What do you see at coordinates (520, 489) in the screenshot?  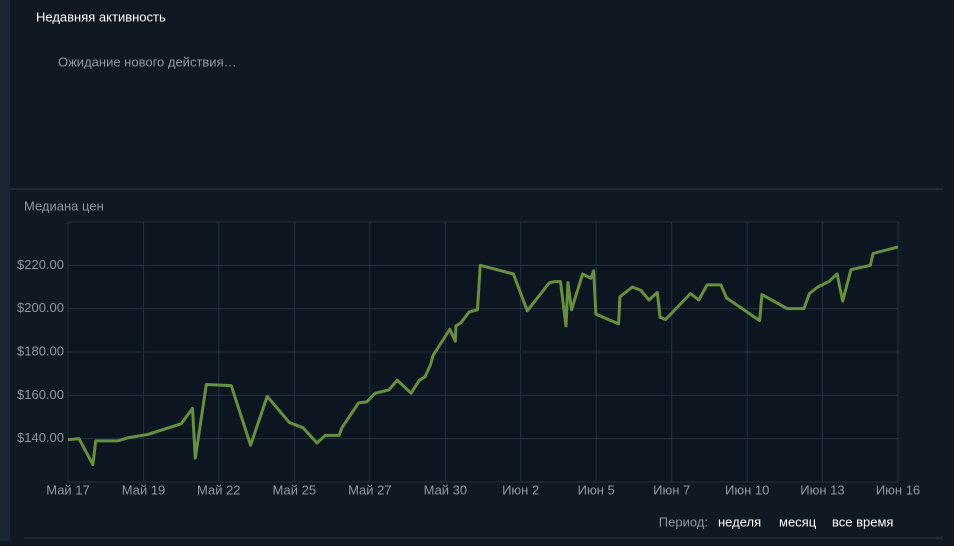 I see `x-tick-label: Июн 2` at bounding box center [520, 489].